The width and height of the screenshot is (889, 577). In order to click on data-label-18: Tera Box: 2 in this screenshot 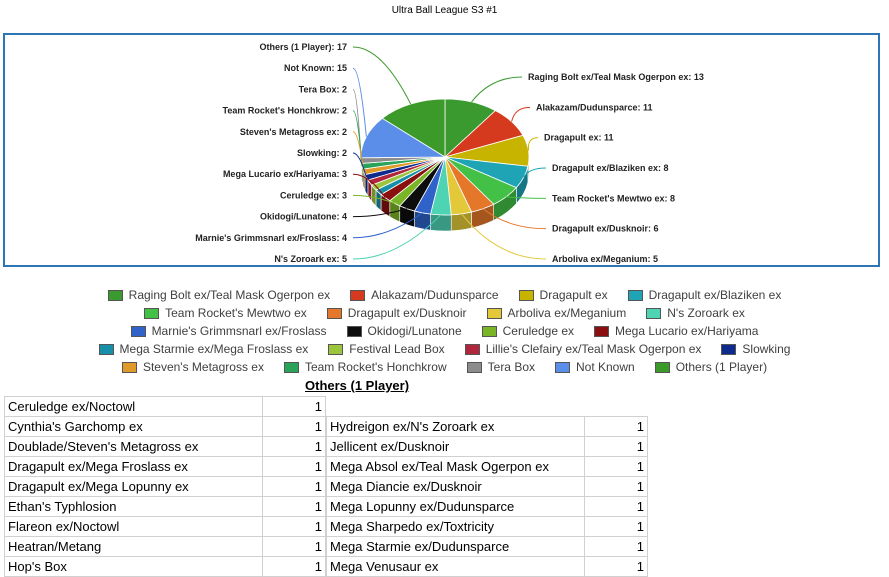, I will do `click(323, 89)`.